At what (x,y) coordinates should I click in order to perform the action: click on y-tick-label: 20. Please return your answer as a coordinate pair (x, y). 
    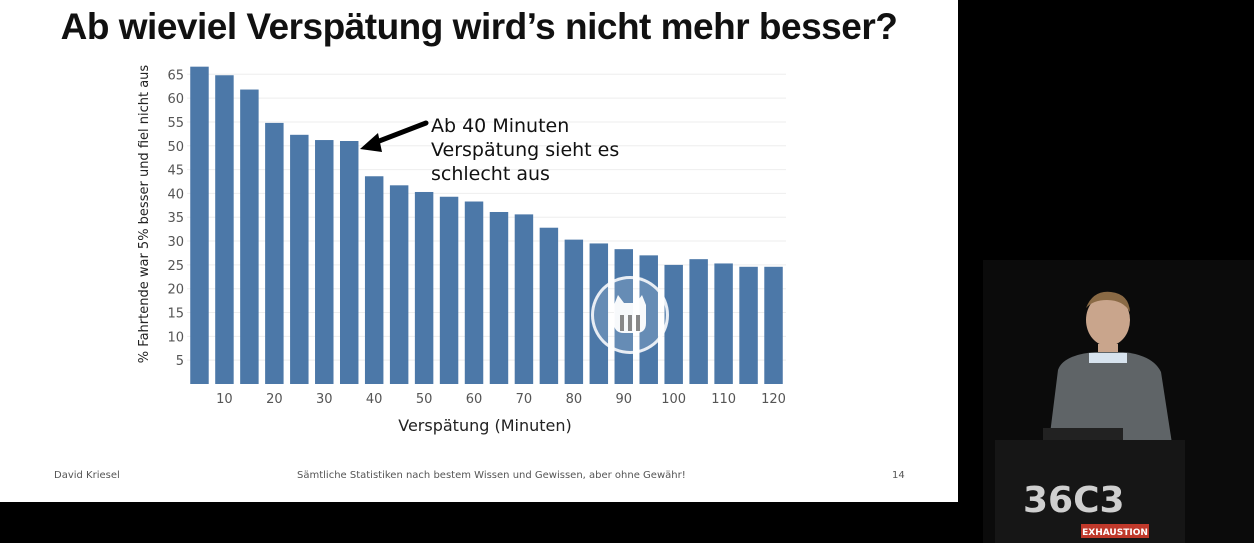
    Looking at the image, I should click on (175, 290).